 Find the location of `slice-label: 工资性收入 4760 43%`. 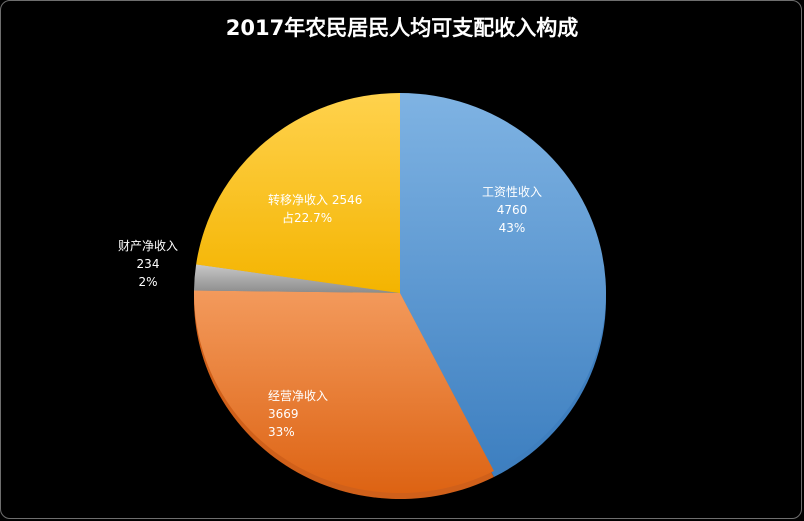

slice-label: 工资性收入 4760 43% is located at coordinates (512, 210).